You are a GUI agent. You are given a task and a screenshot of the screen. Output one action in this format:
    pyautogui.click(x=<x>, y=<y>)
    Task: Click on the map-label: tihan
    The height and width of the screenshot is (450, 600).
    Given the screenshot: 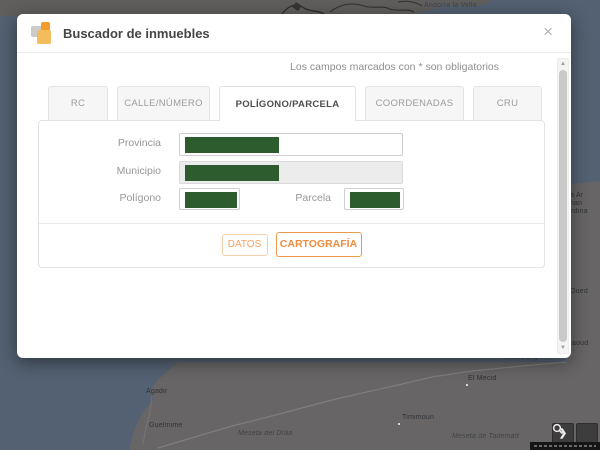 What is the action you would take?
    pyautogui.click(x=574, y=203)
    